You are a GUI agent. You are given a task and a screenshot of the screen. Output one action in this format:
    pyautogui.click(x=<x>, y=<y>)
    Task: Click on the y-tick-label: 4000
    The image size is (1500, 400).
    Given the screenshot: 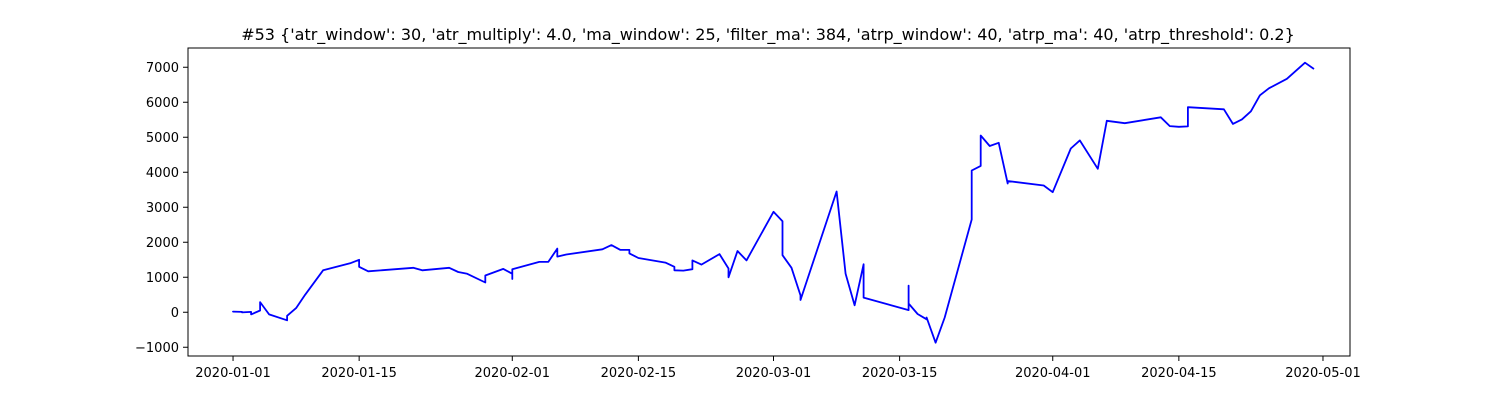 What is the action you would take?
    pyautogui.click(x=162, y=173)
    